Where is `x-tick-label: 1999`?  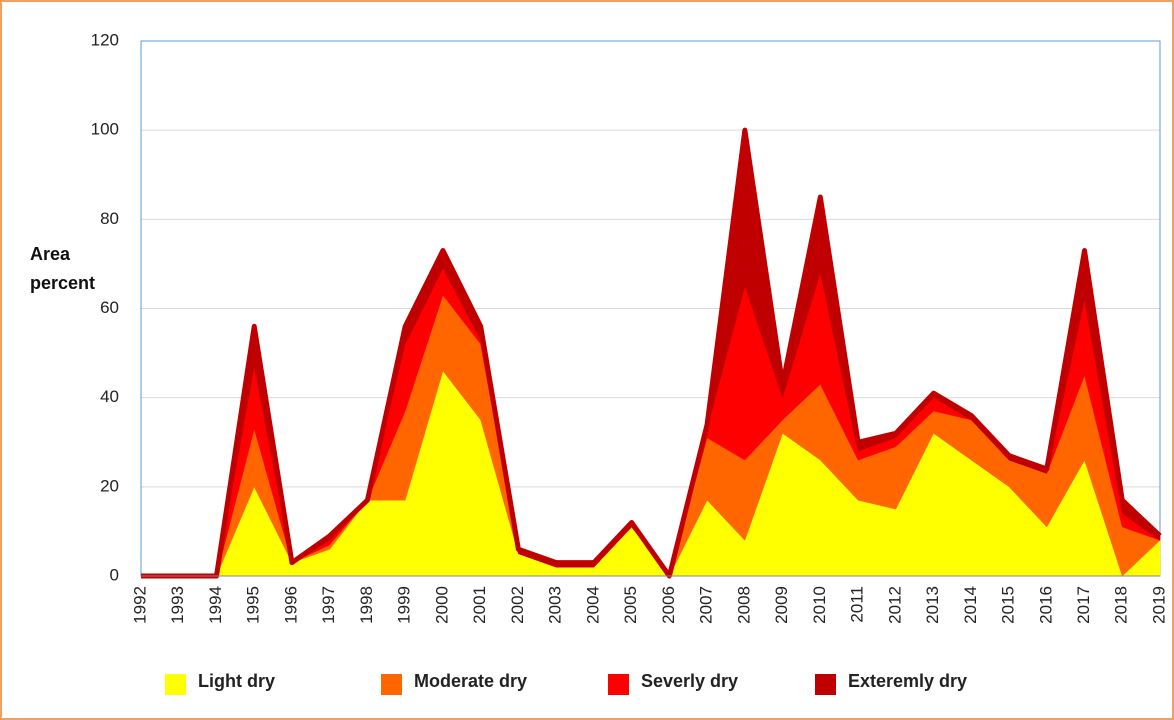
x-tick-label: 1999 is located at coordinates (404, 605).